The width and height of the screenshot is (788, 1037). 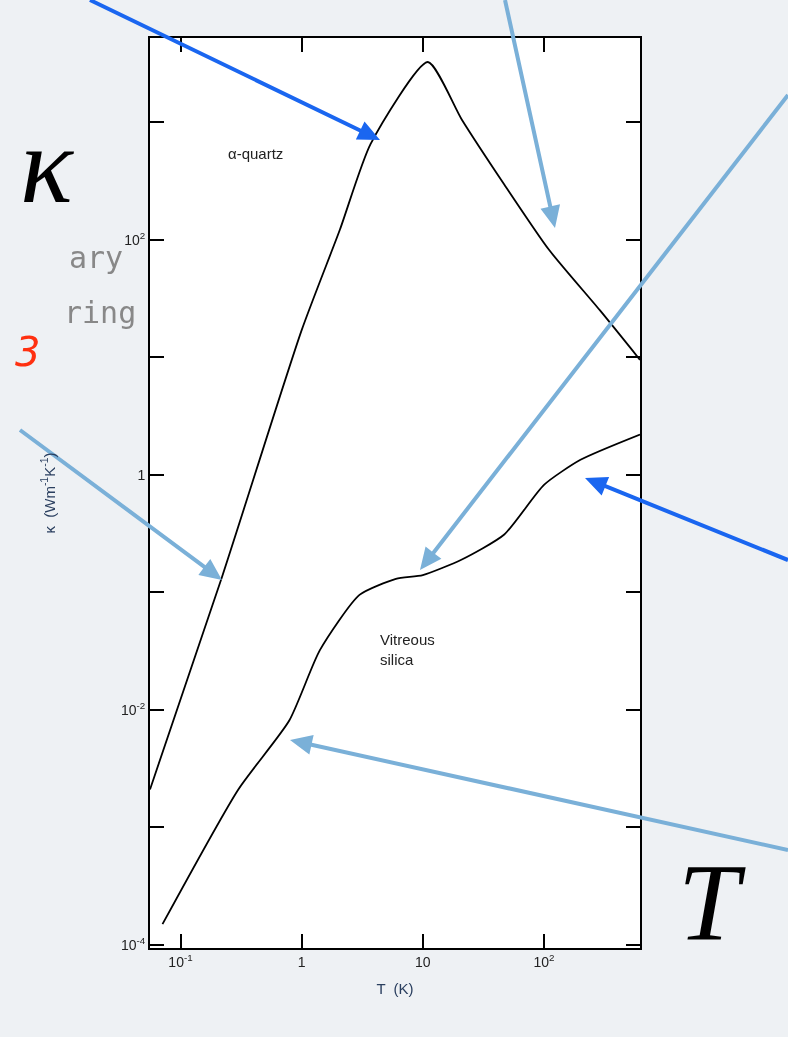 What do you see at coordinates (423, 961) in the screenshot?
I see `x-tick-label: 10` at bounding box center [423, 961].